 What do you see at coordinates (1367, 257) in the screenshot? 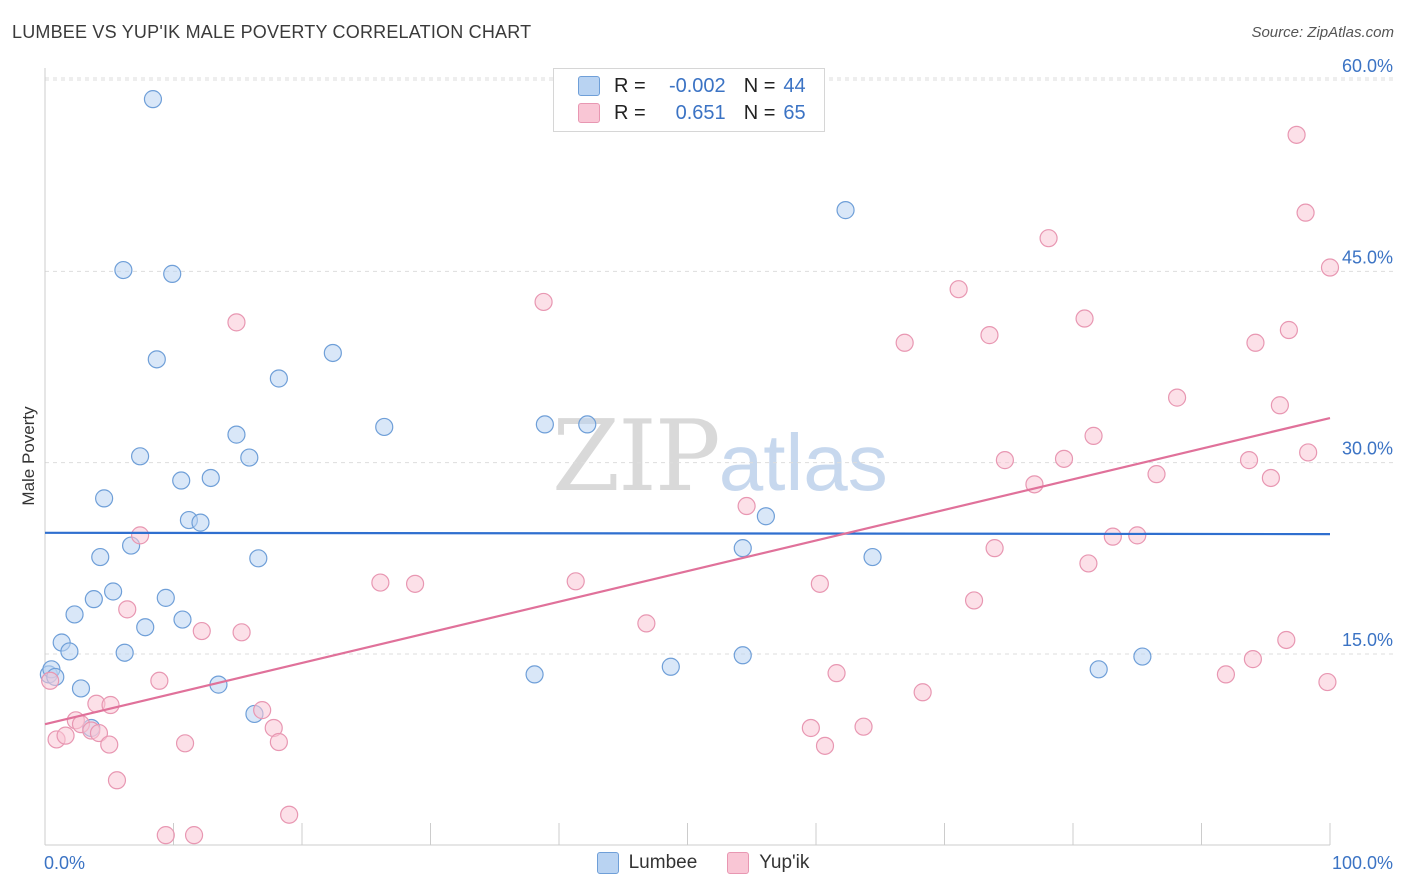
I see `y-tick-label: 45.0%` at bounding box center [1367, 257].